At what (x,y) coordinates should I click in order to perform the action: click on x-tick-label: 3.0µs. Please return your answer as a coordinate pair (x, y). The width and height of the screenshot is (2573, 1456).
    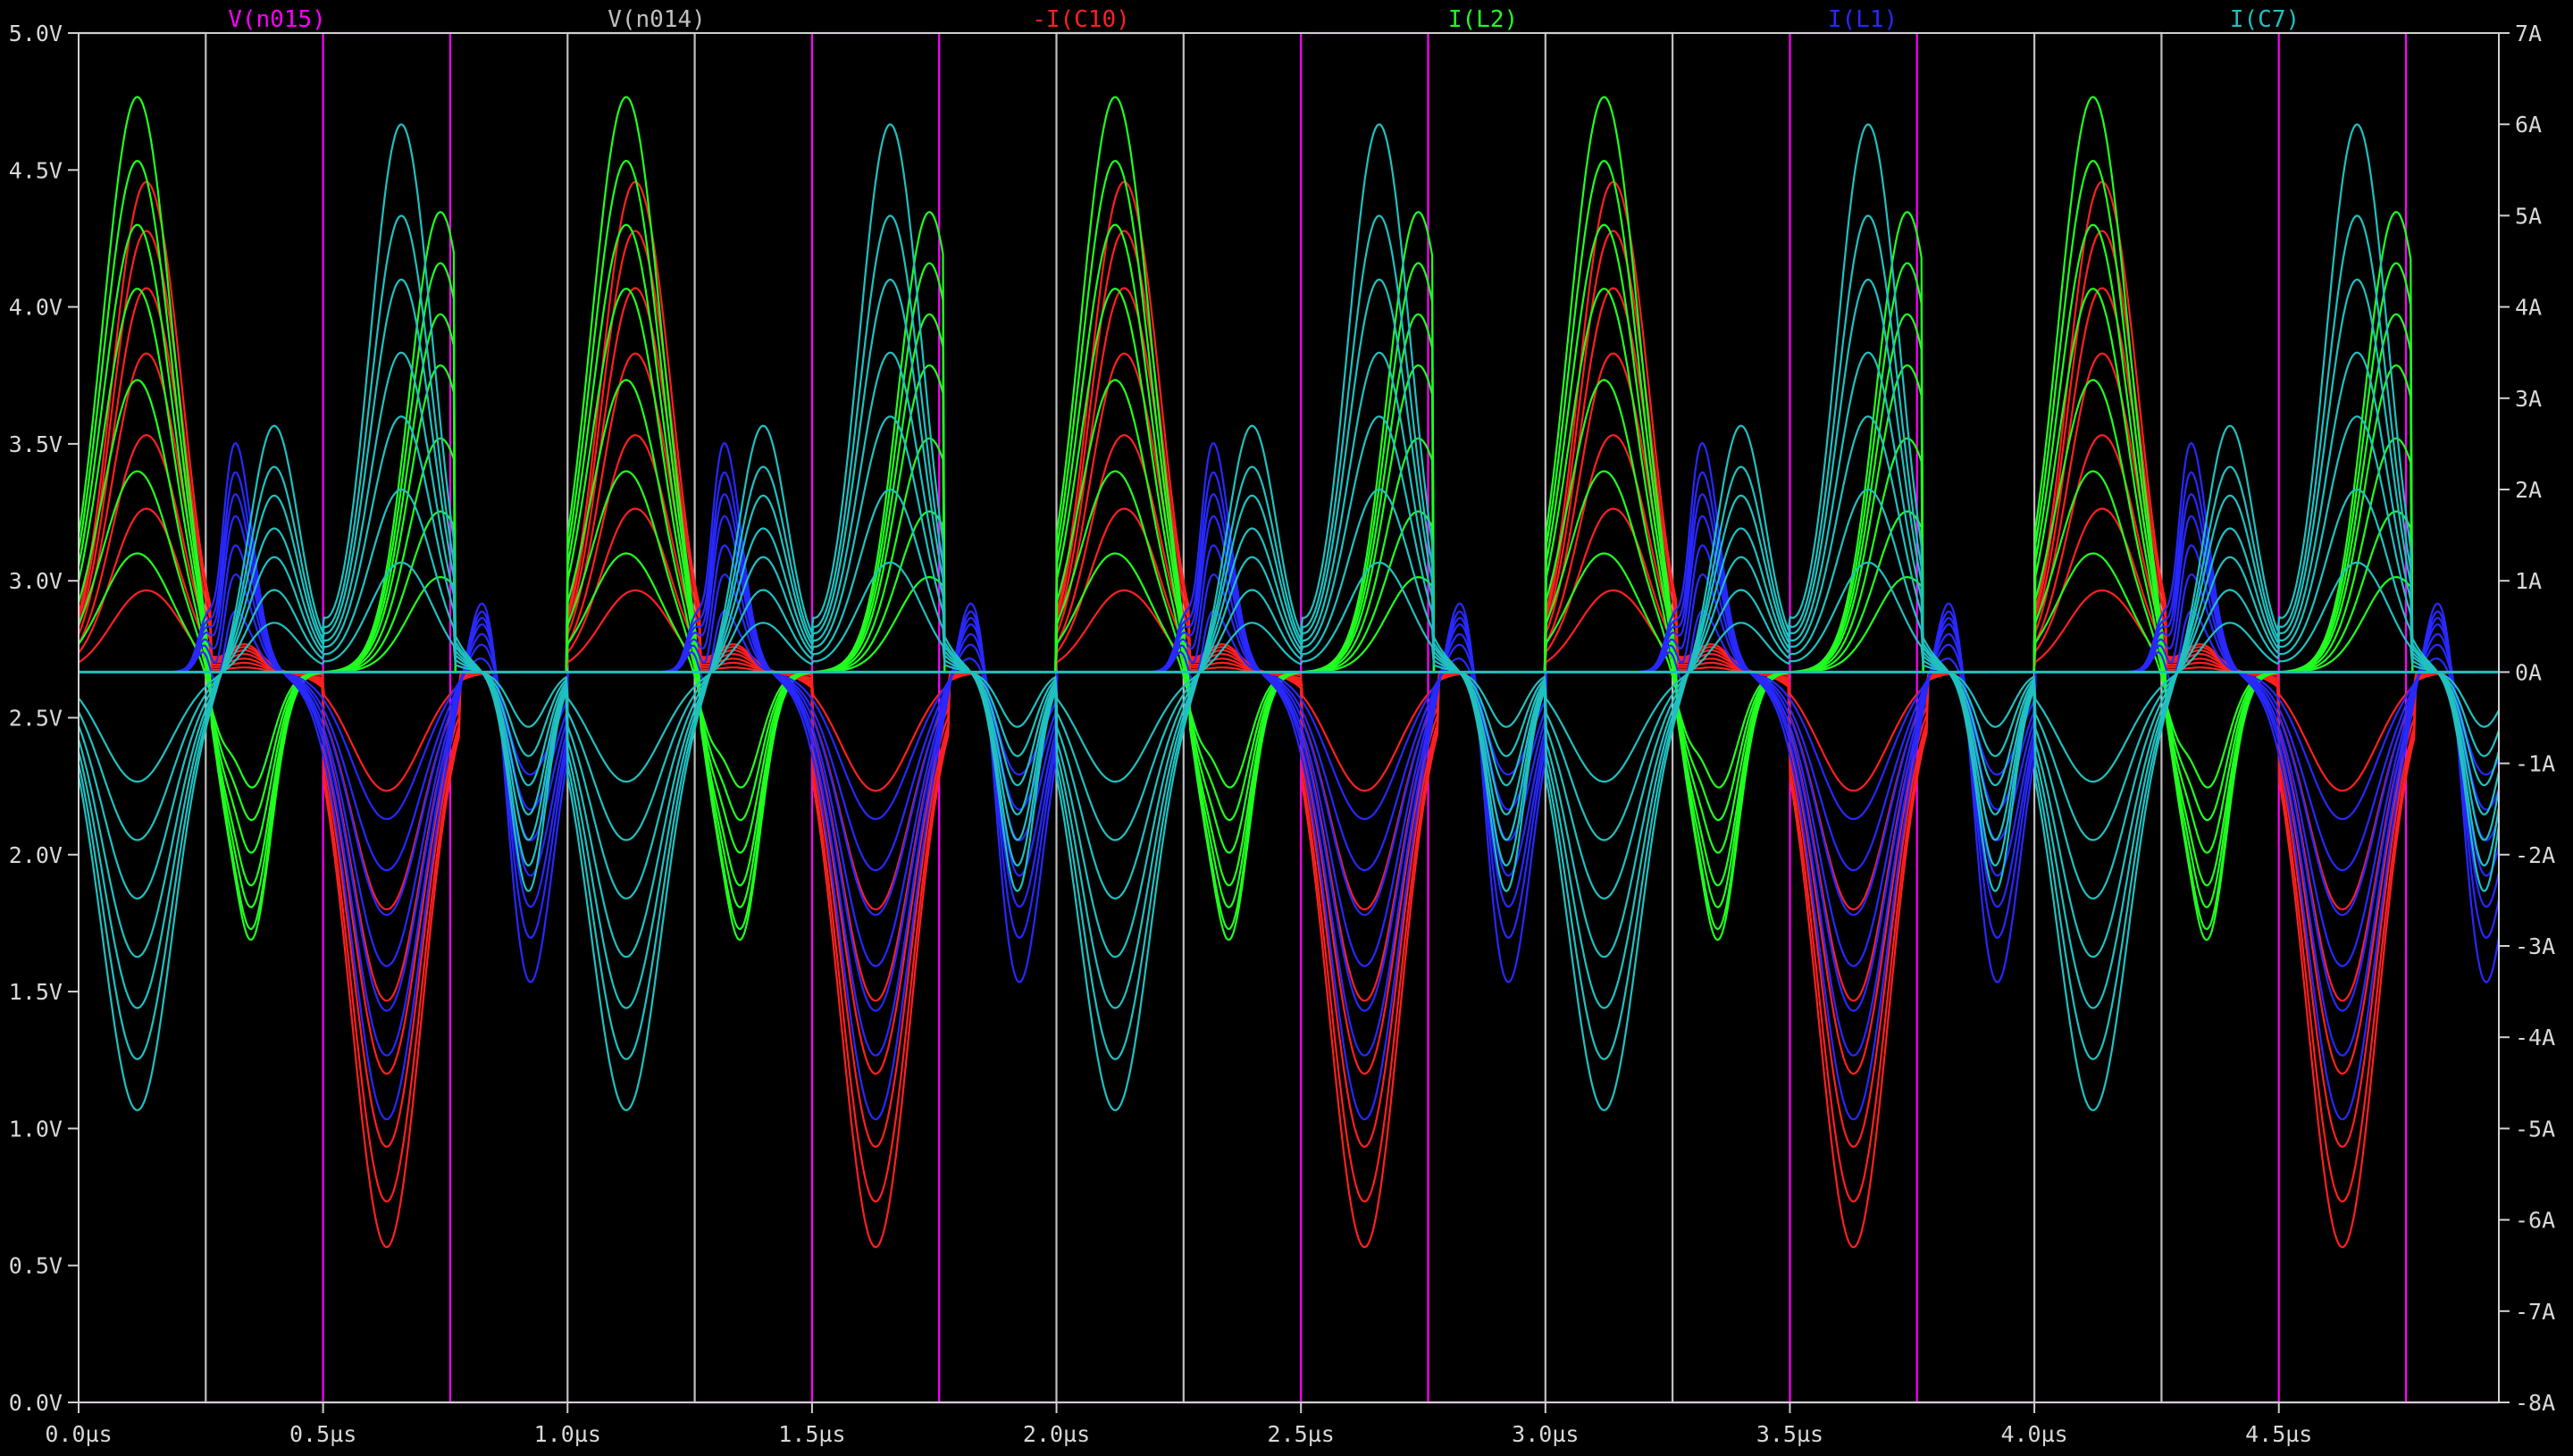
    Looking at the image, I should click on (1545, 1434).